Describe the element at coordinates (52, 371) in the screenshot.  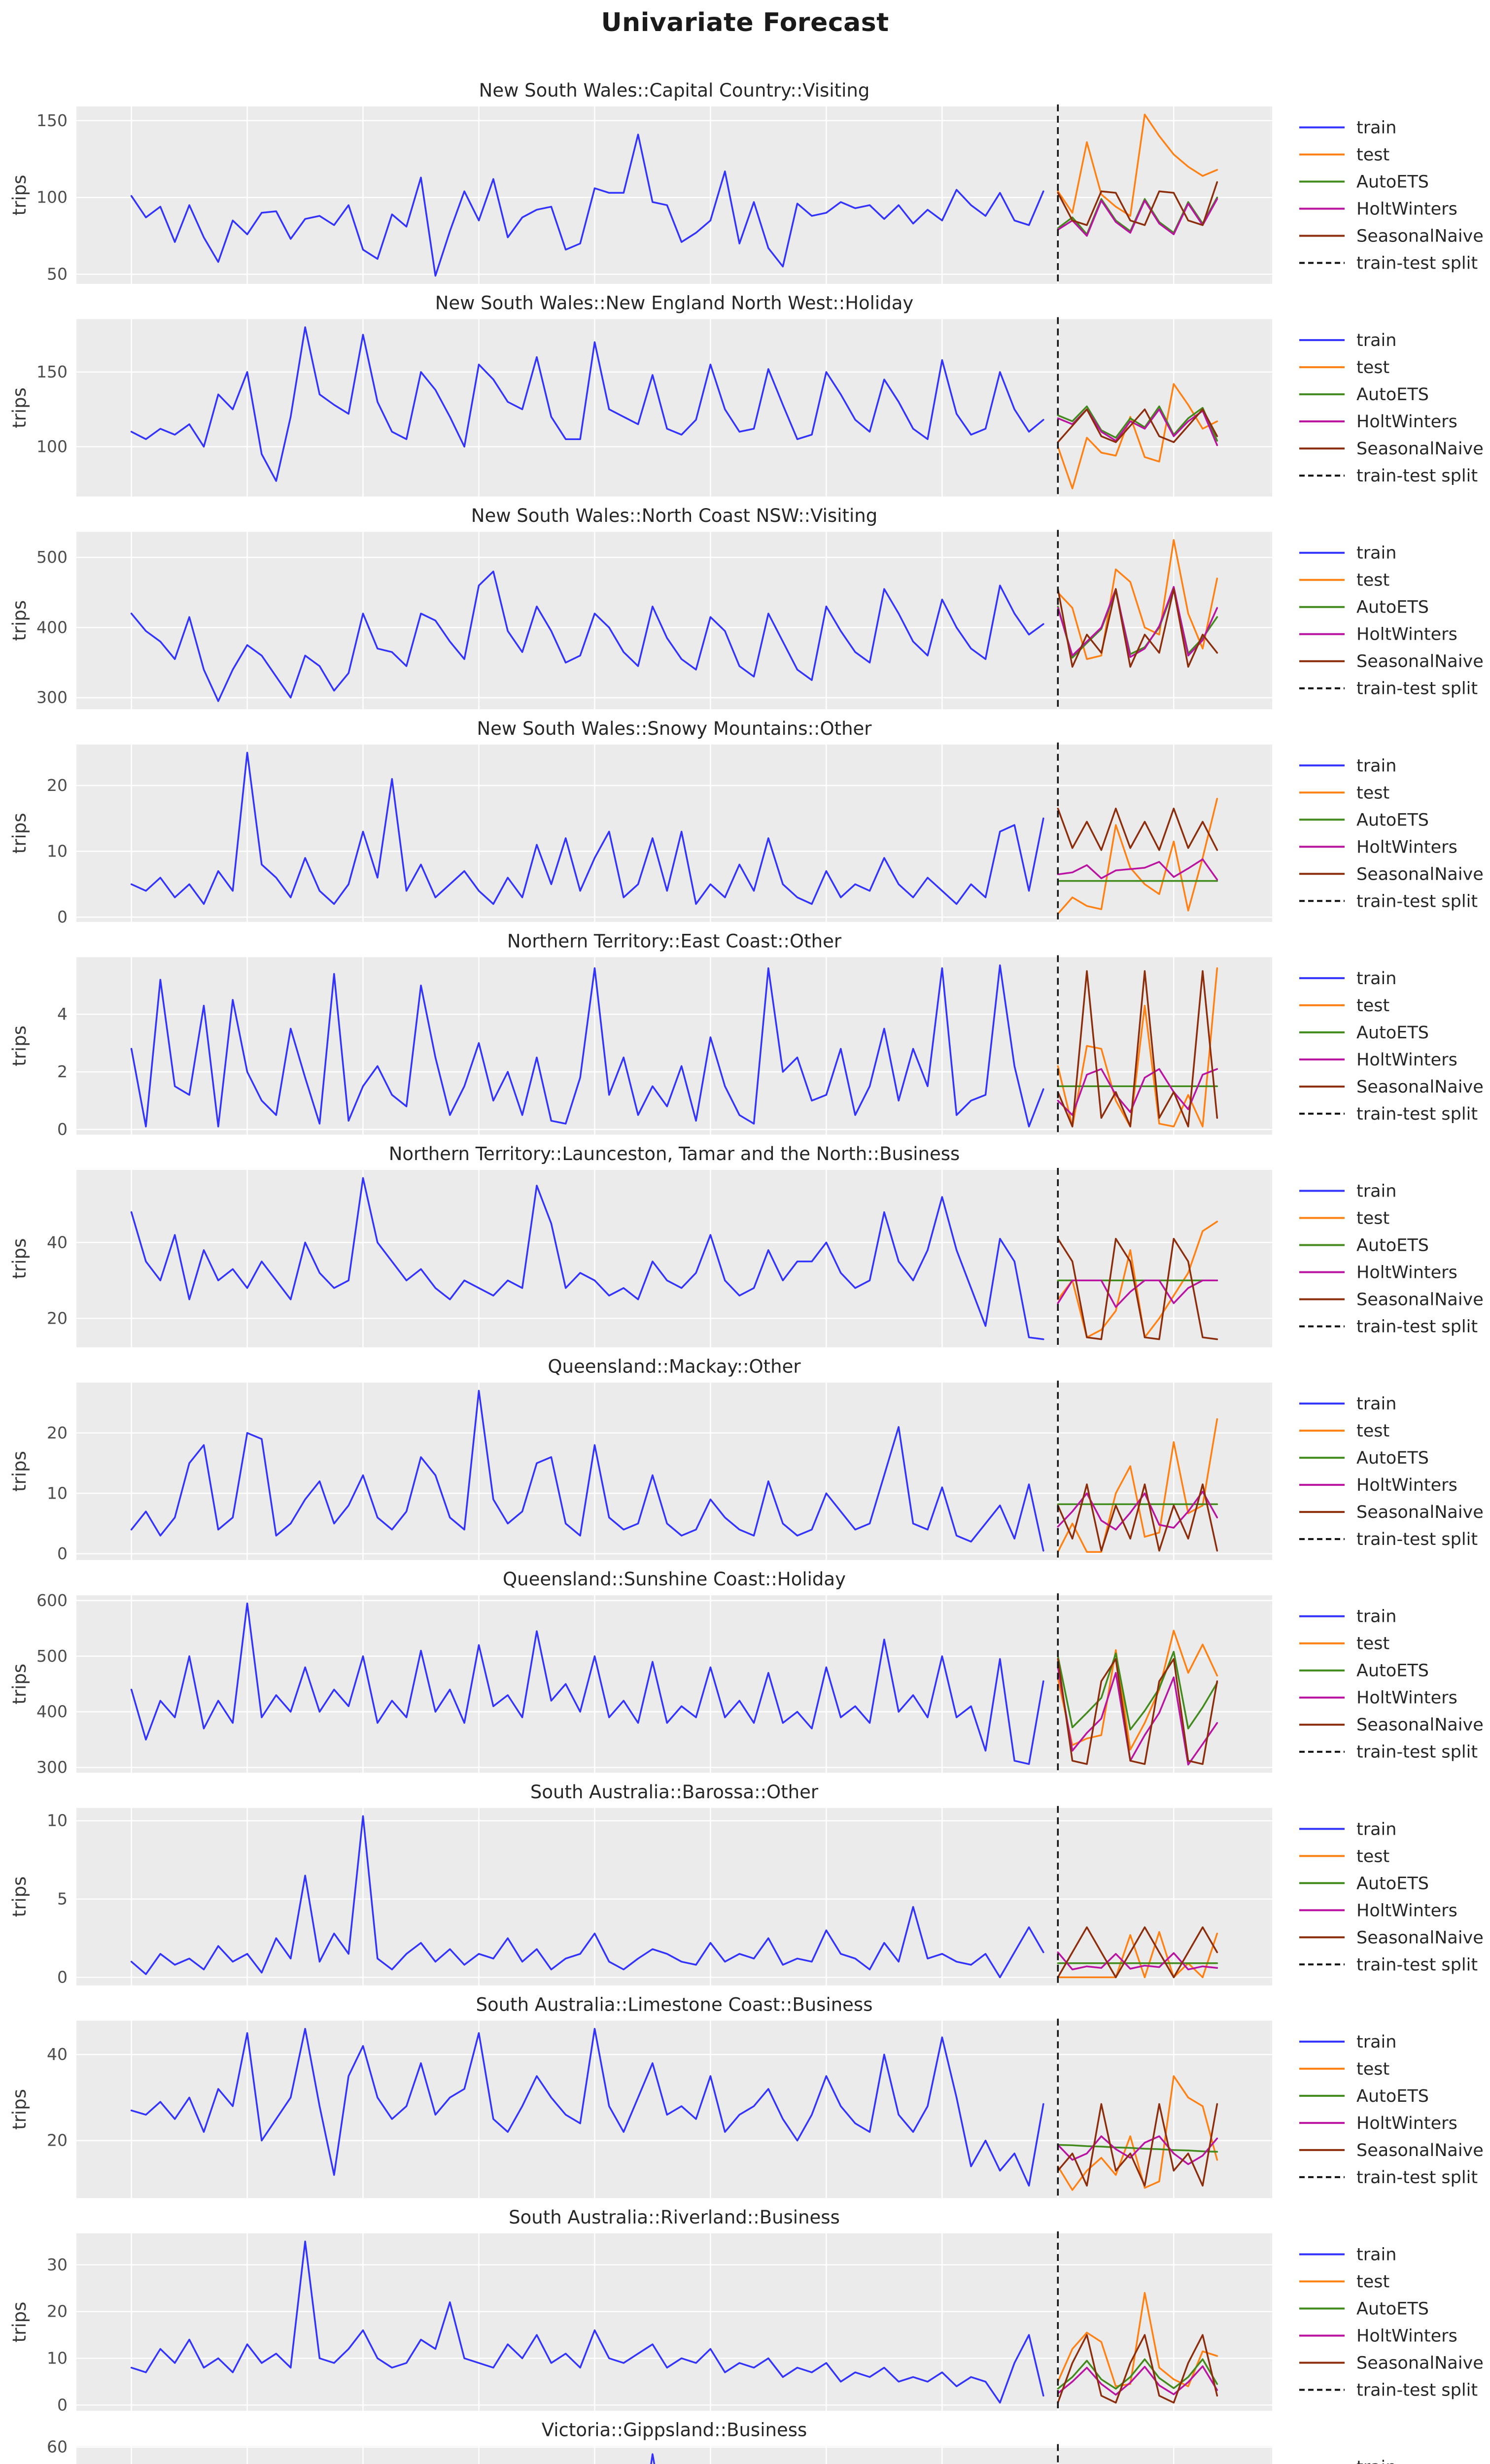
I see `y-tick-label: 150` at that location.